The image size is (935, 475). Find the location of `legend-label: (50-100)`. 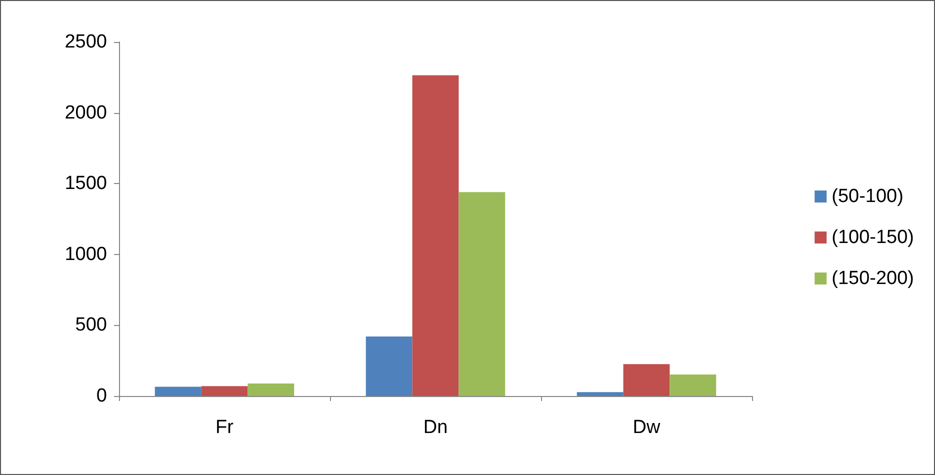

legend-label: (50-100) is located at coordinates (868, 196).